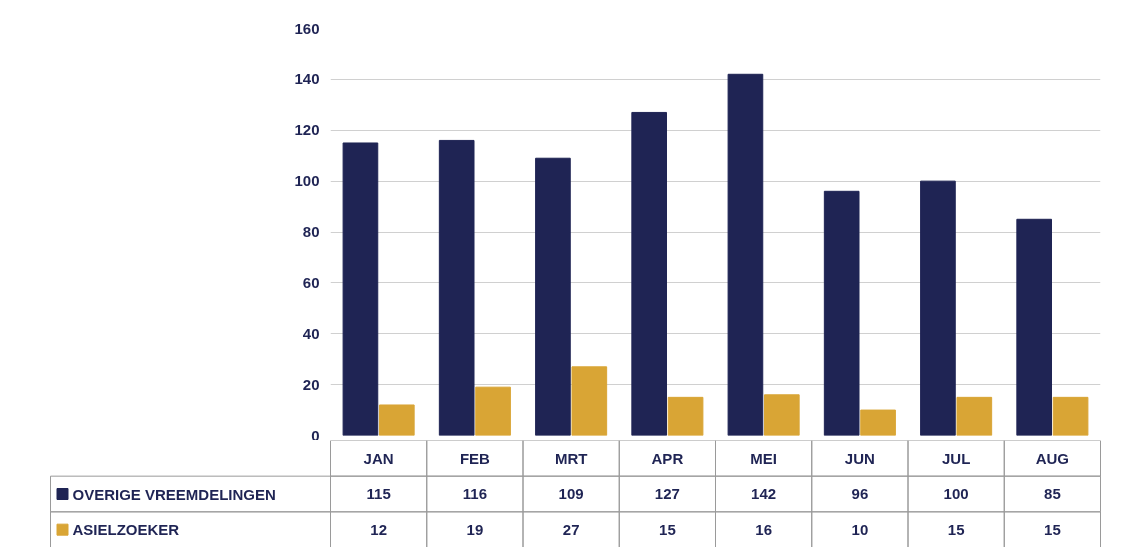  What do you see at coordinates (174, 494) in the screenshot?
I see `legend-label: OVERIGE VREEMDELINGEN` at bounding box center [174, 494].